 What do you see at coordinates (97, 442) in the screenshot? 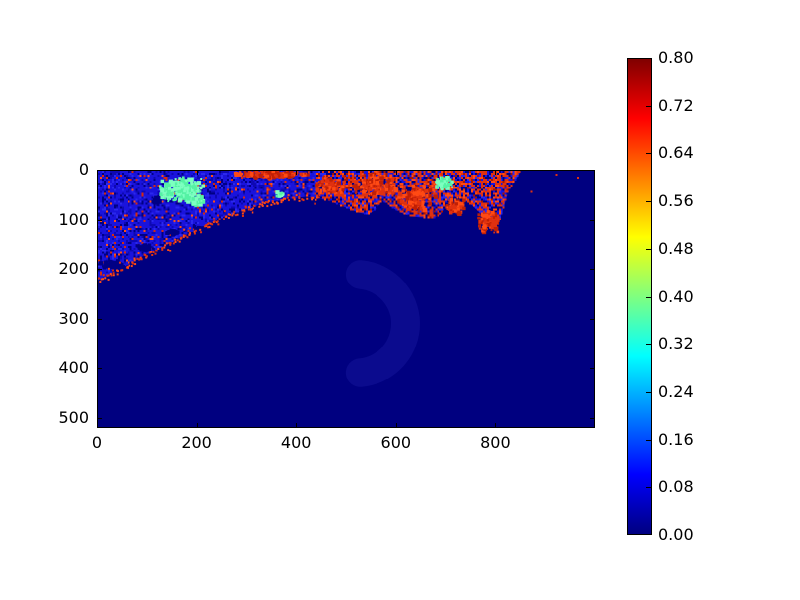
I see `x-tick-label: 0` at bounding box center [97, 442].